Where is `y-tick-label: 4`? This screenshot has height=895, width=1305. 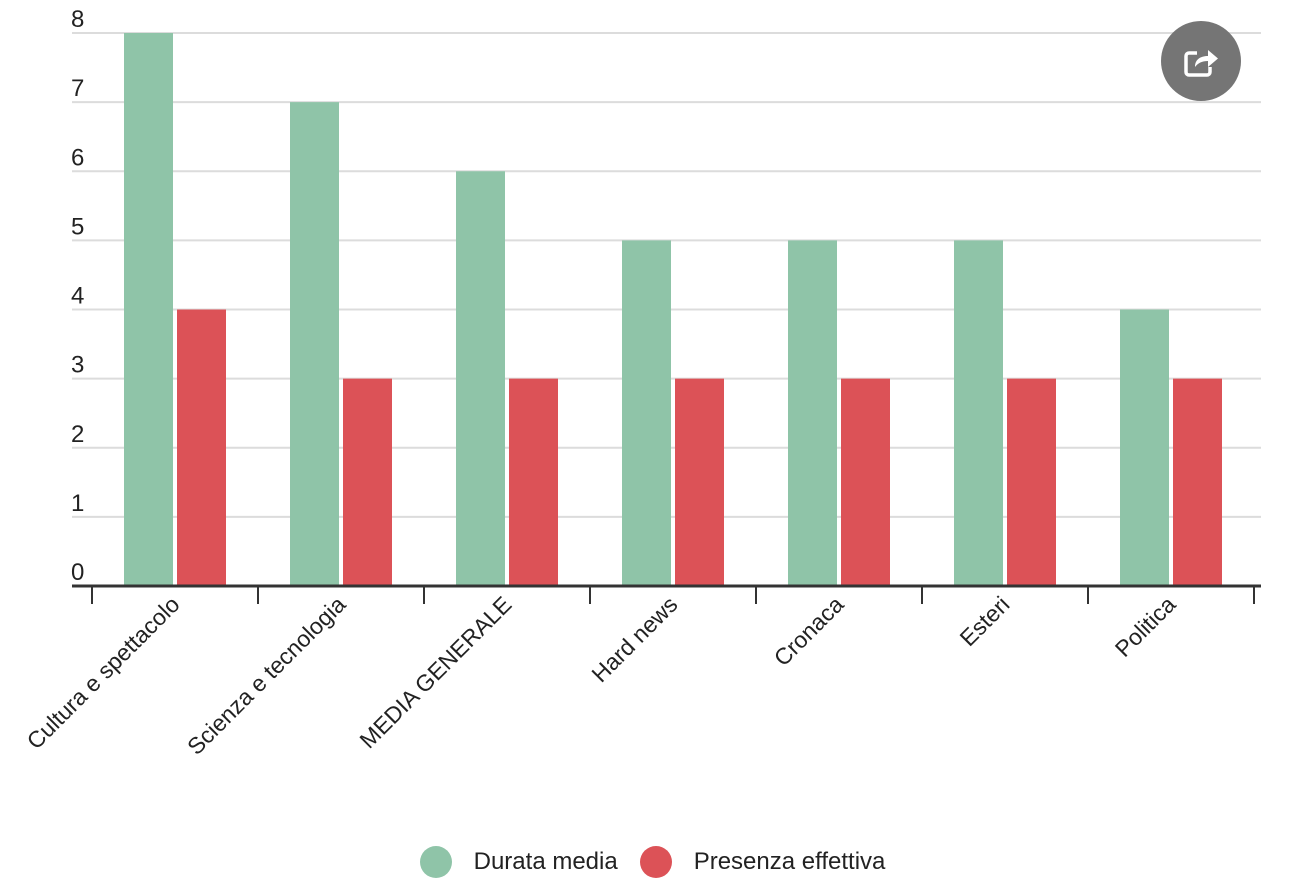
y-tick-label: 4 is located at coordinates (77, 296).